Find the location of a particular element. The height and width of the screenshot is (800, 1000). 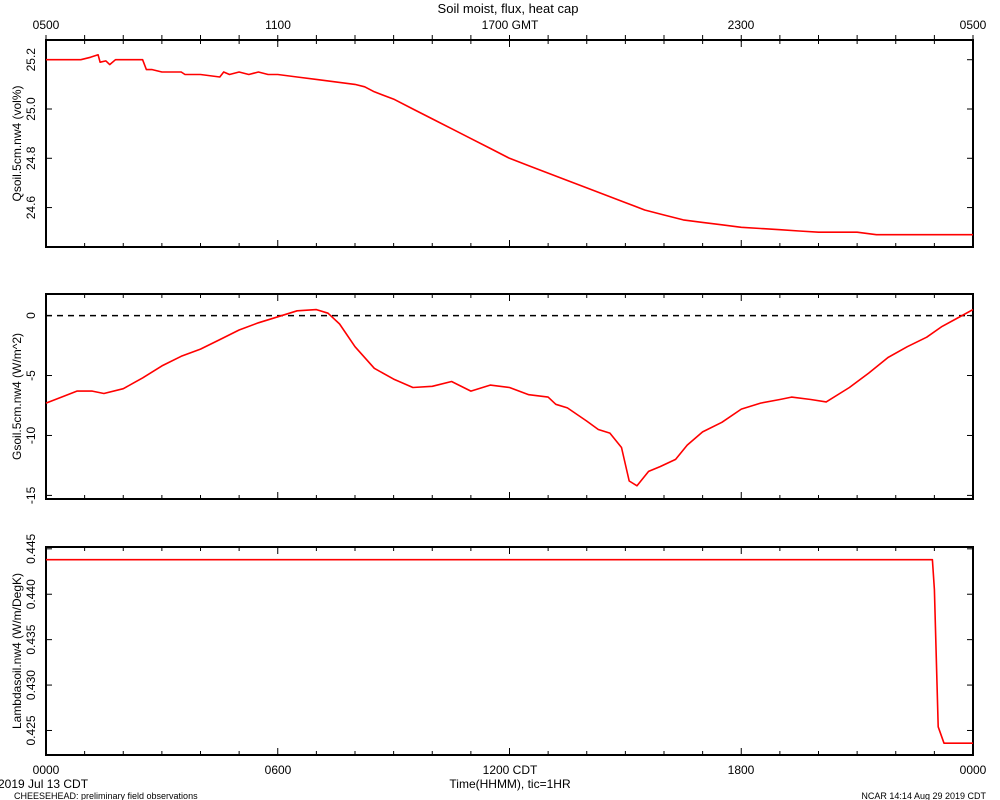

y-tick-label: 0.430 is located at coordinates (31, 685).